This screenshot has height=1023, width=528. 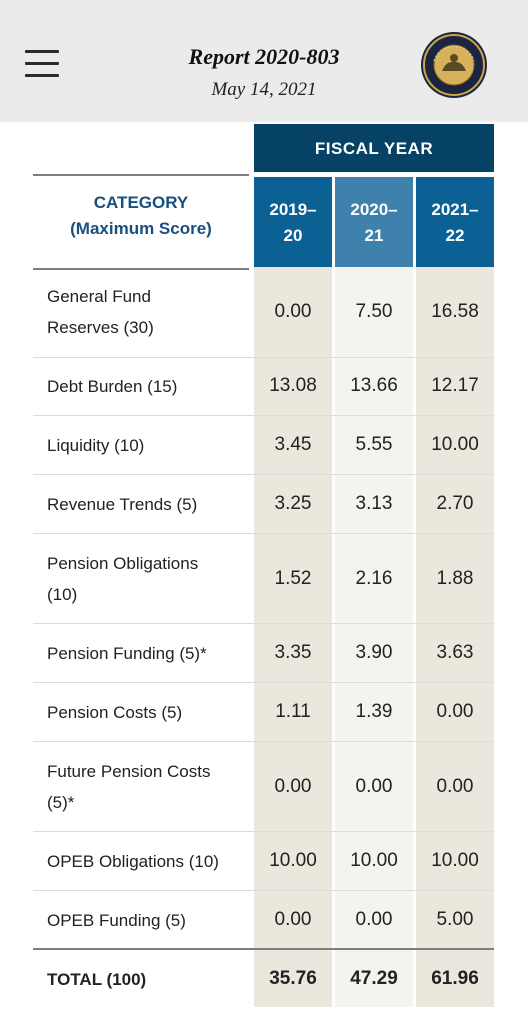 What do you see at coordinates (293, 503) in the screenshot?
I see `row-value-2019-20: 3.25` at bounding box center [293, 503].